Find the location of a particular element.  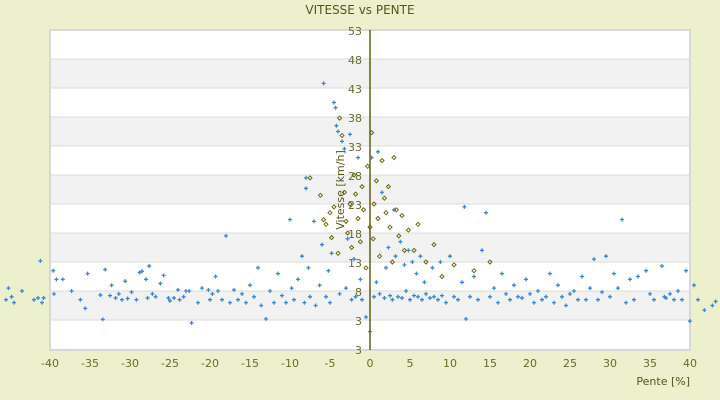

x-tick-label: -40 is located at coordinates (50, 363).